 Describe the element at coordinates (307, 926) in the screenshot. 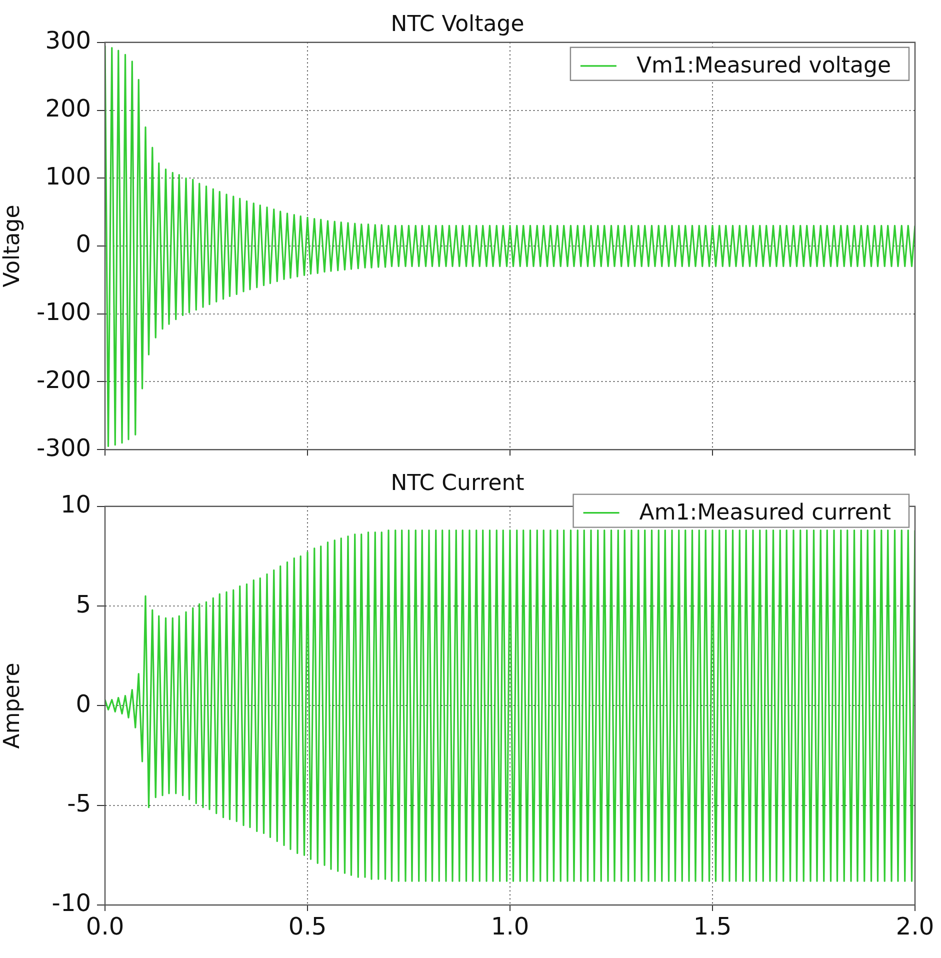

I see `x-tick-label: 0.5` at that location.